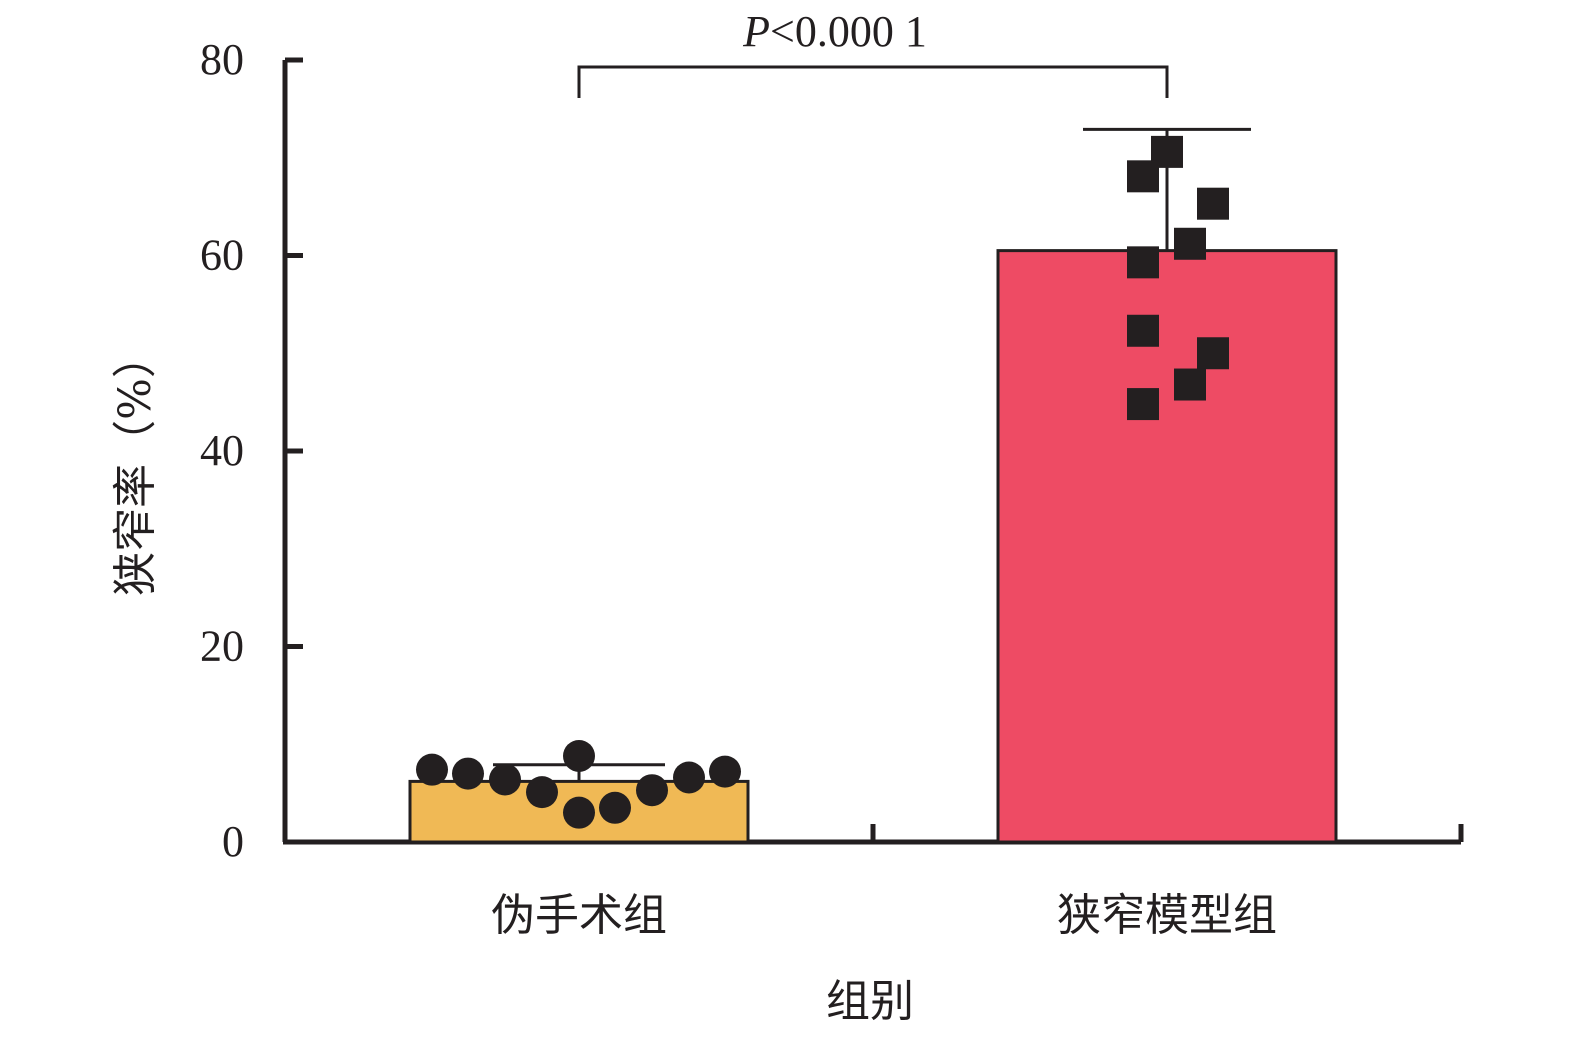  What do you see at coordinates (222, 646) in the screenshot?
I see `y-tick-label: 20` at bounding box center [222, 646].